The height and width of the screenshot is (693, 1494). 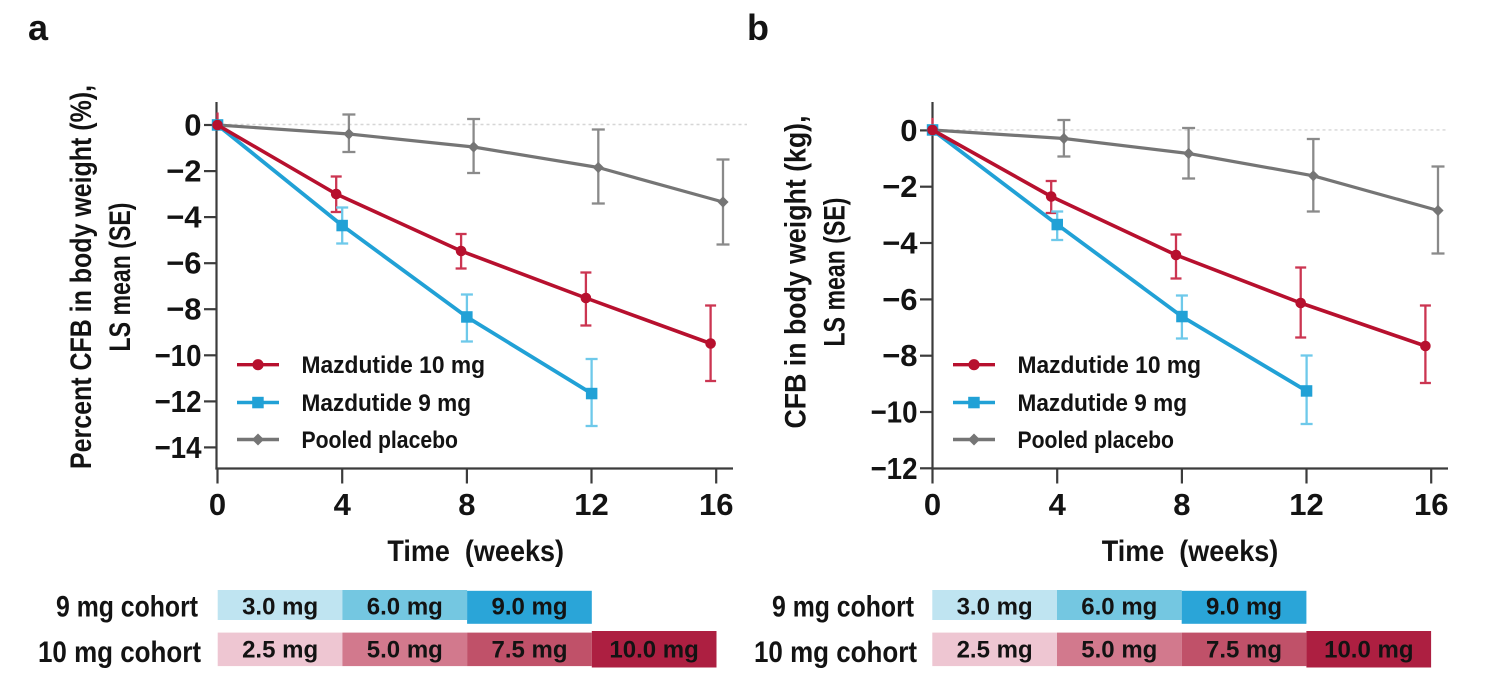 I want to click on svg-text: −14, so click(x=179, y=447).